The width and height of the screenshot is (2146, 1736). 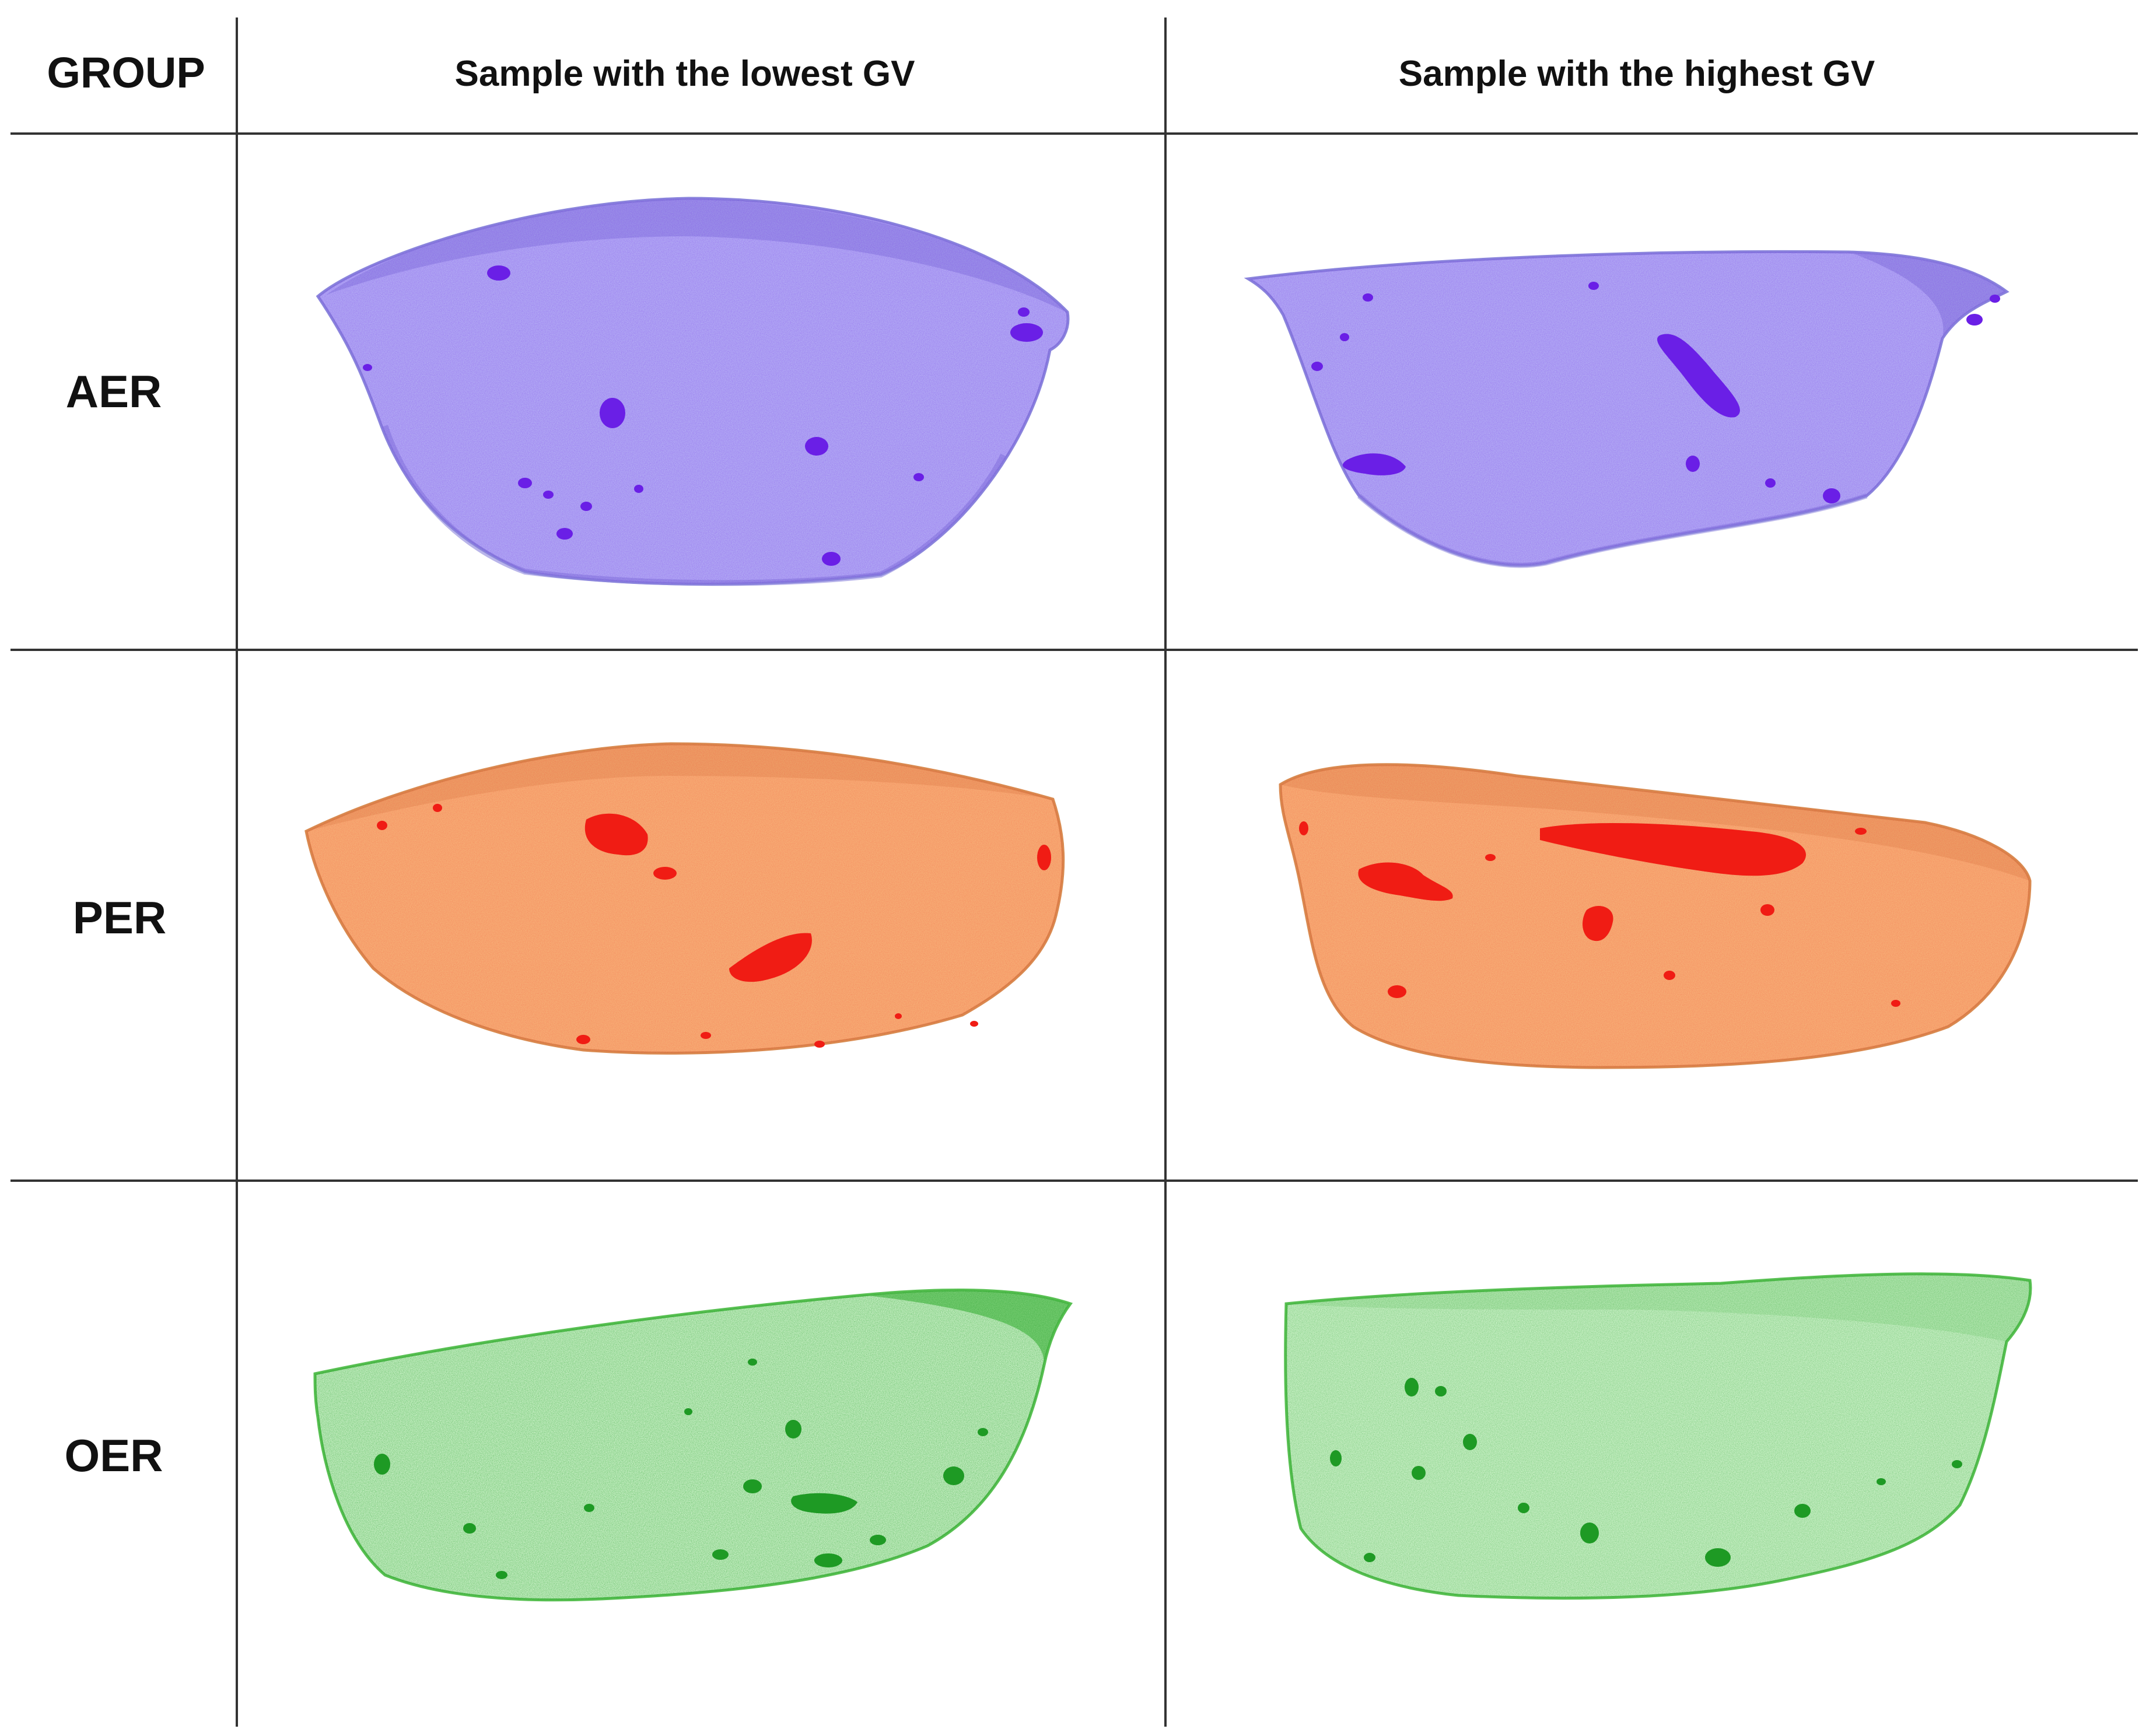 I want to click on row-label-aer: AER, so click(x=114, y=391).